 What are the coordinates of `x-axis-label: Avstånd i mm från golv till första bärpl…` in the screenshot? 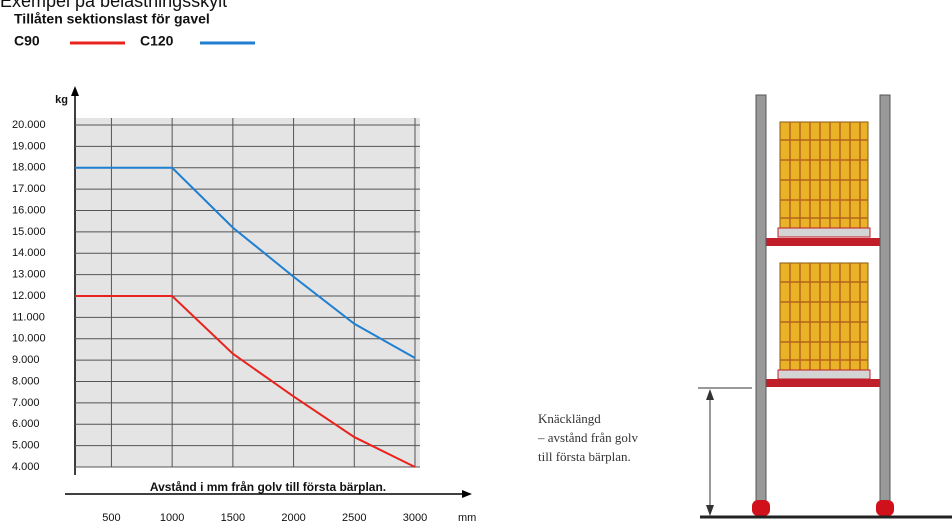 It's located at (268, 487).